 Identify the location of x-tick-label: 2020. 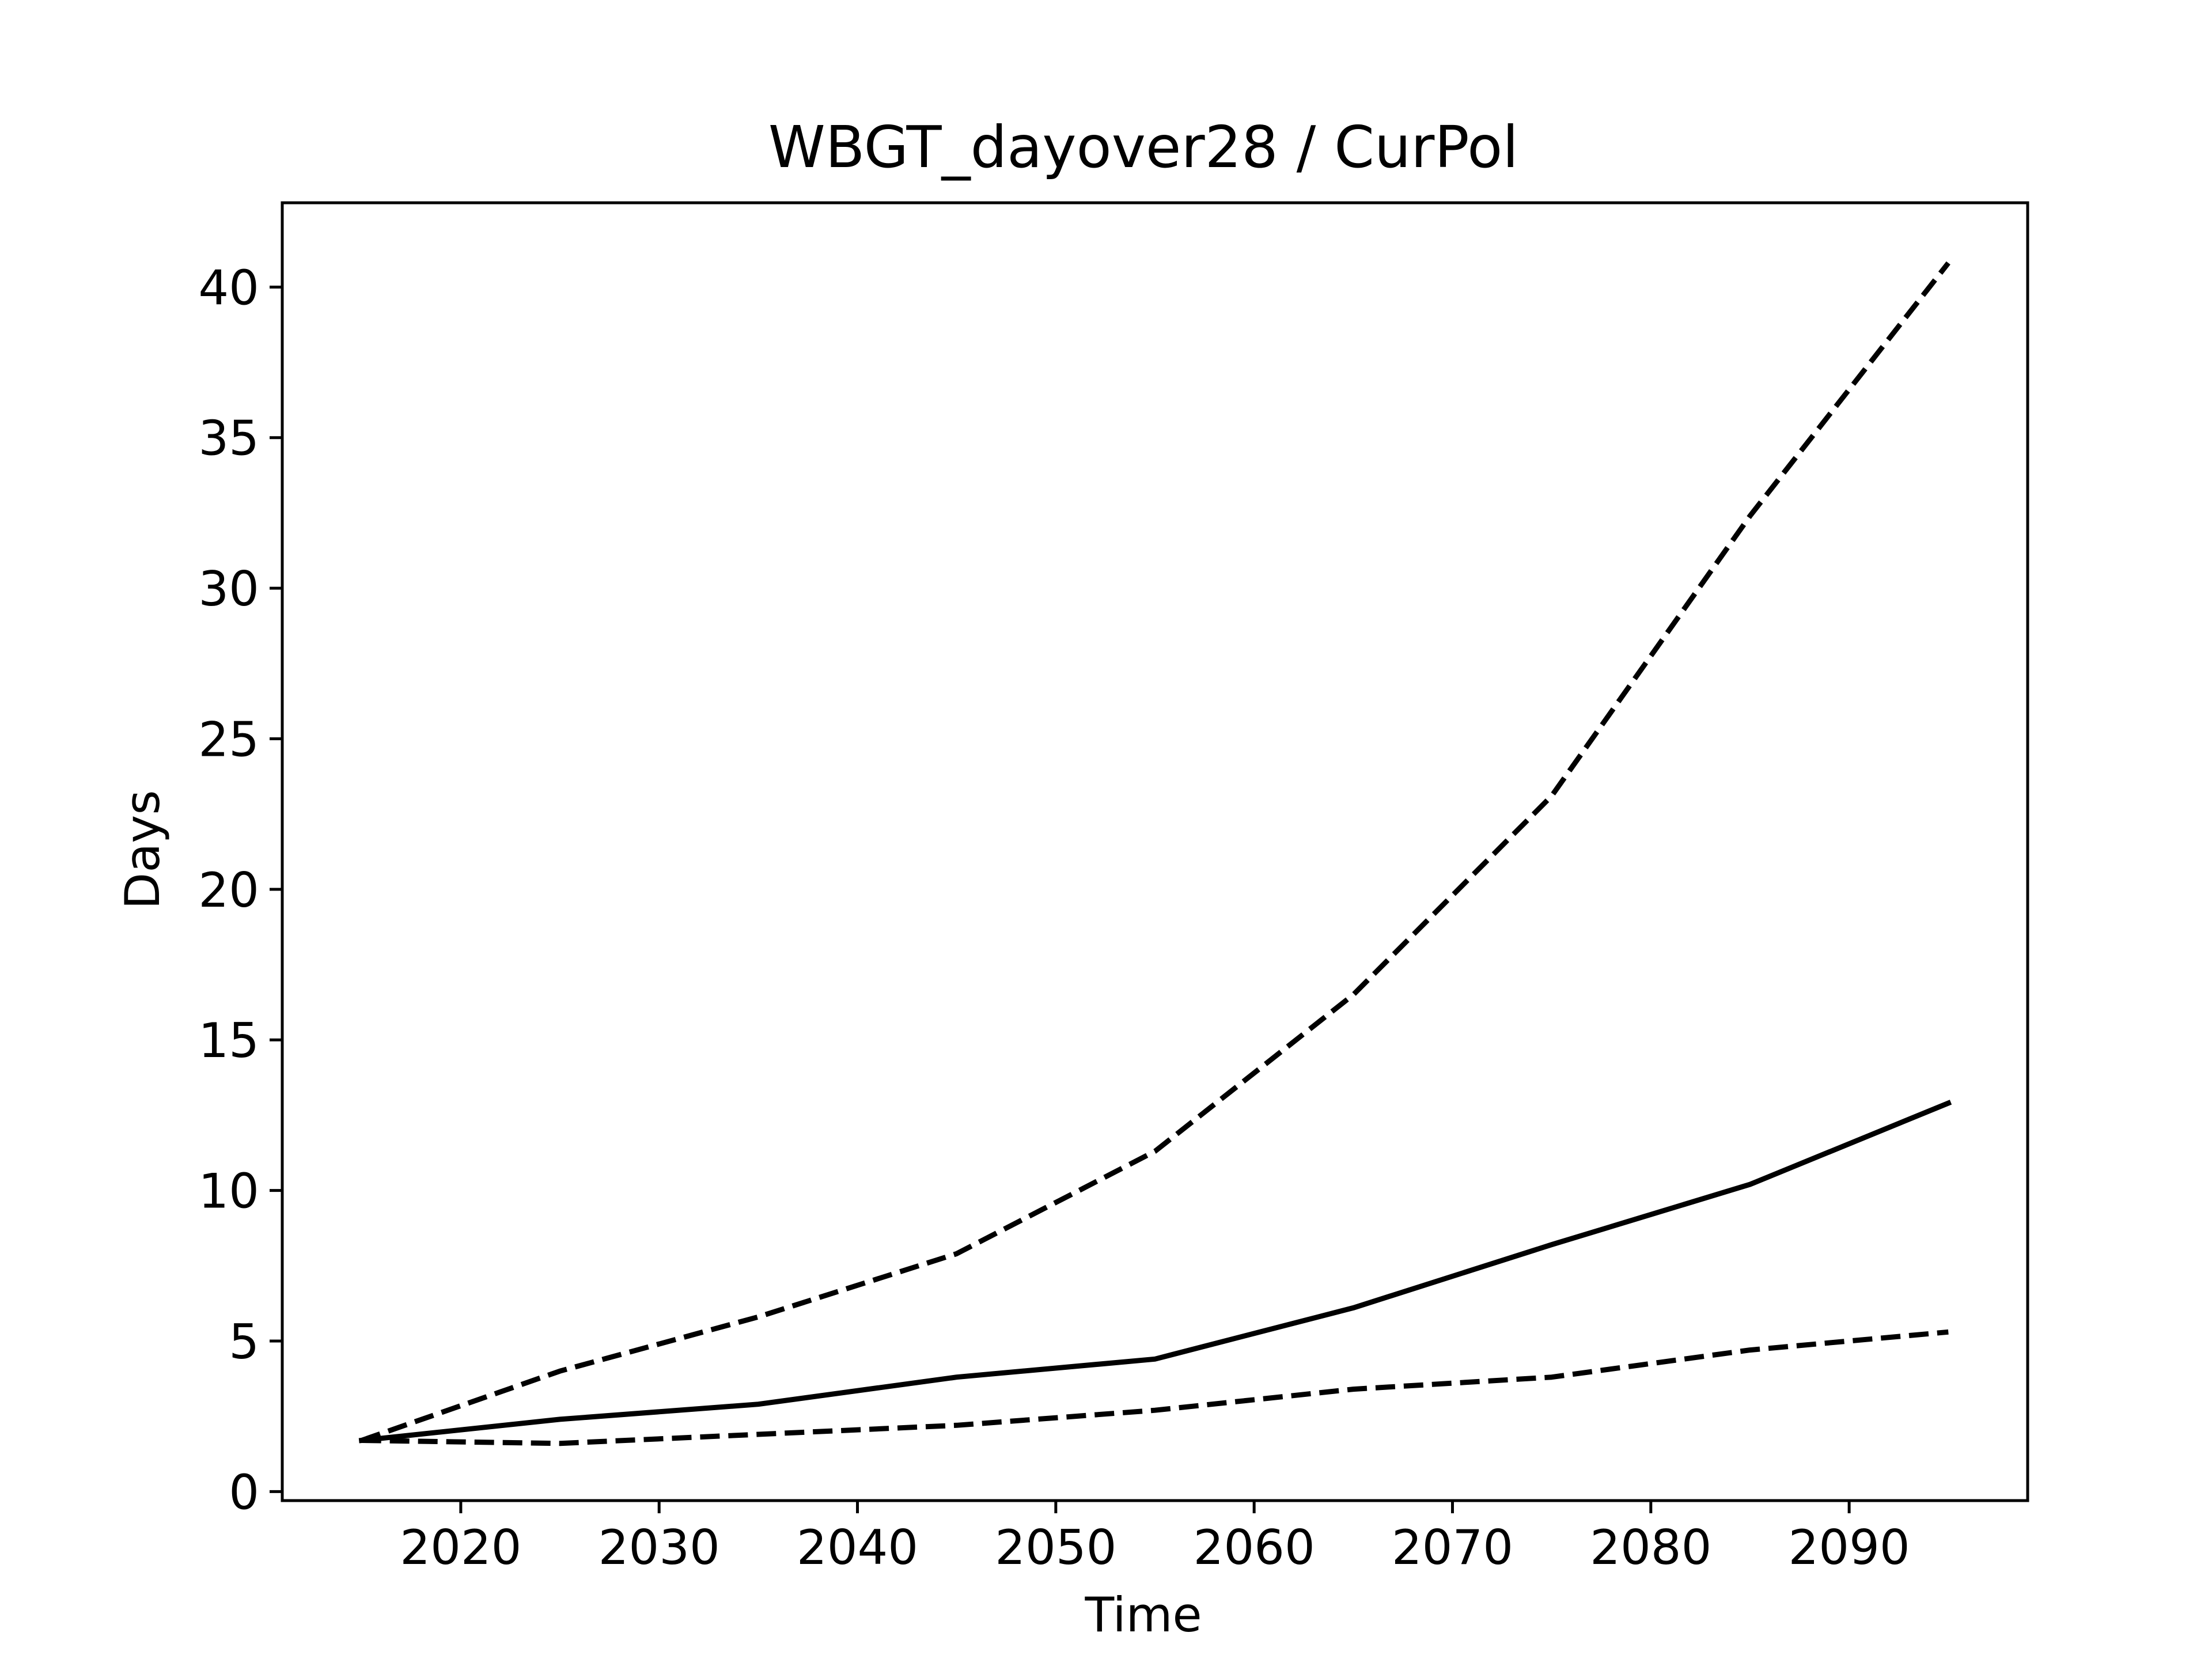
(460, 1547).